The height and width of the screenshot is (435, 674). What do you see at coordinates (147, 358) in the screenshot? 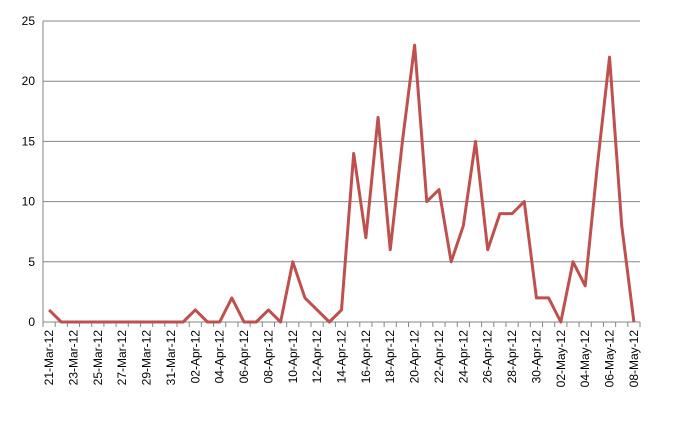
I see `x-tick-label: 29-Mar-12` at bounding box center [147, 358].